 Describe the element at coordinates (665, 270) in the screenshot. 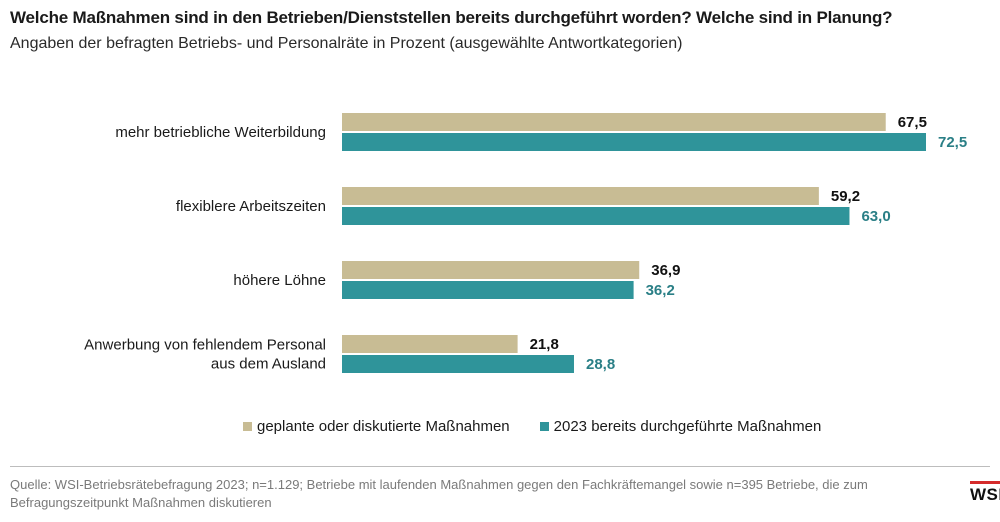

I see `data-label-planned: 36,9` at that location.